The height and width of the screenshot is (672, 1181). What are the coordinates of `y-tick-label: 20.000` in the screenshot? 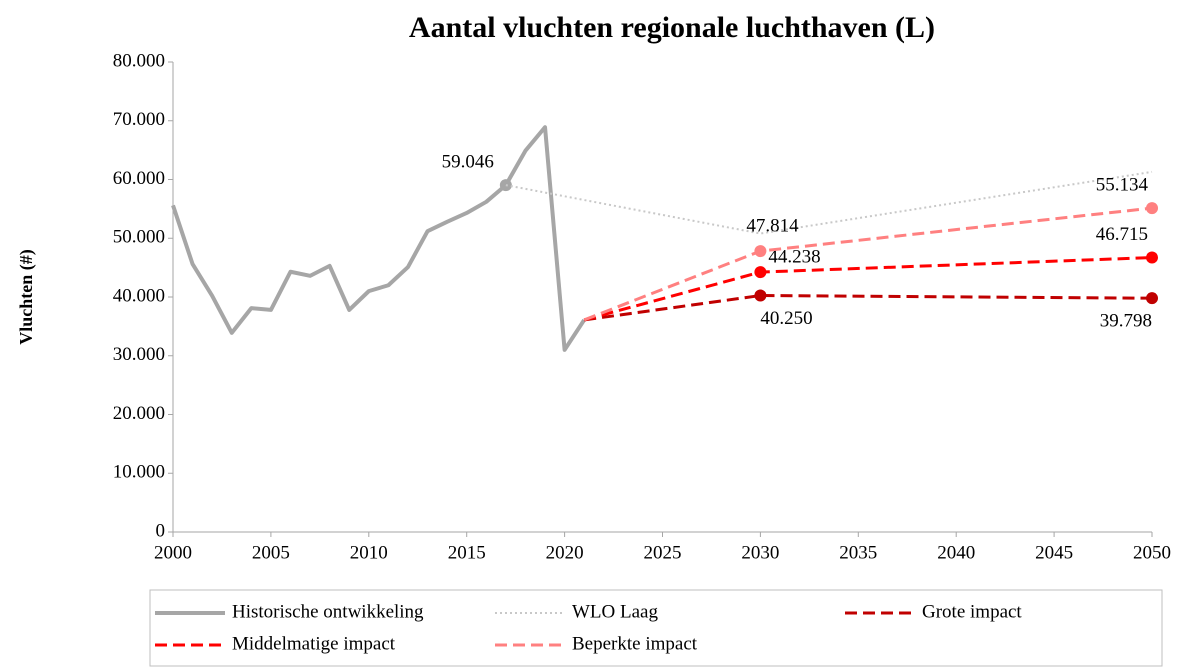 It's located at (139, 413).